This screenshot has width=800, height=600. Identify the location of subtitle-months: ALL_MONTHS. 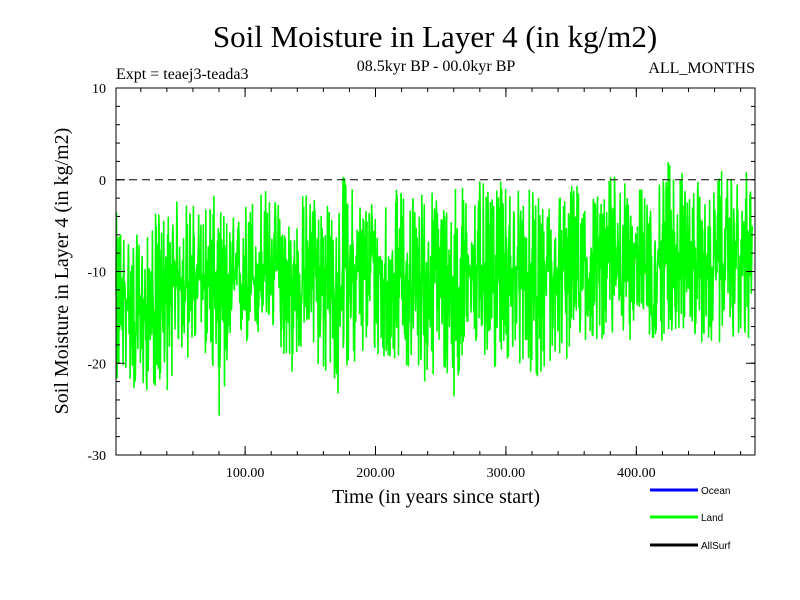
(701, 68).